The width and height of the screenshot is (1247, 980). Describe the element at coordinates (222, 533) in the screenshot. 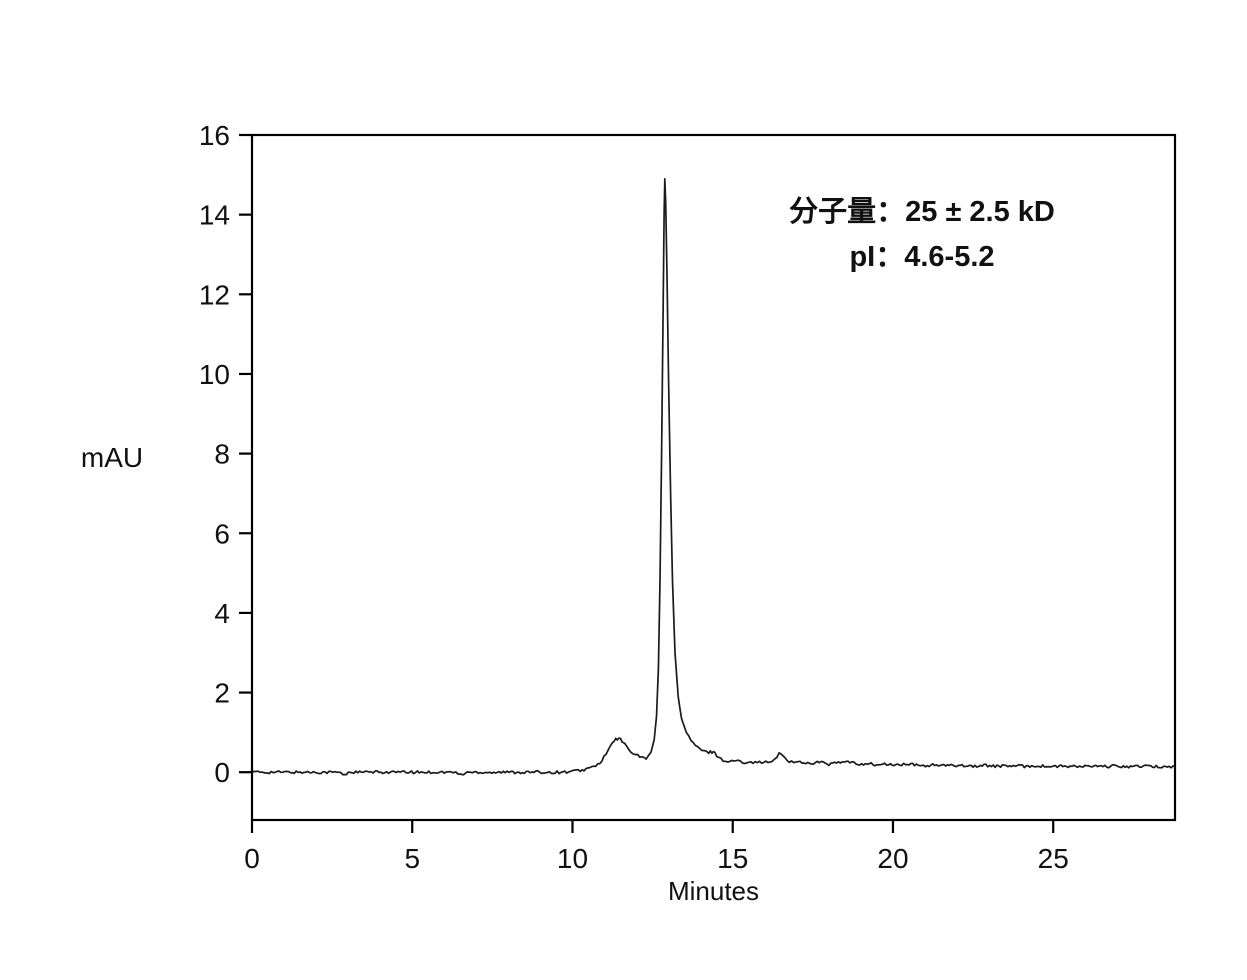

I see `y-tick-label: 6` at that location.